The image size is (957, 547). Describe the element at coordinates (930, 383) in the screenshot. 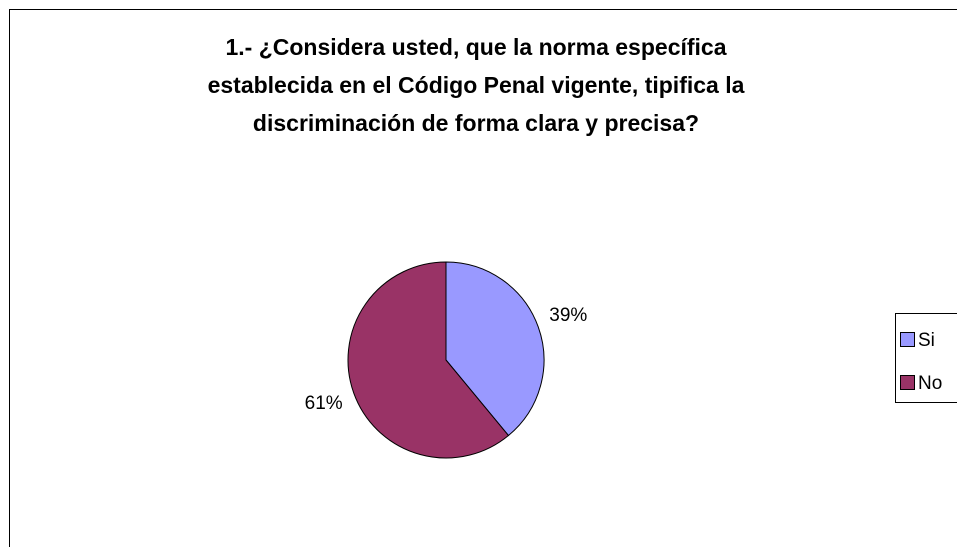

I see `legend-label: No` at that location.